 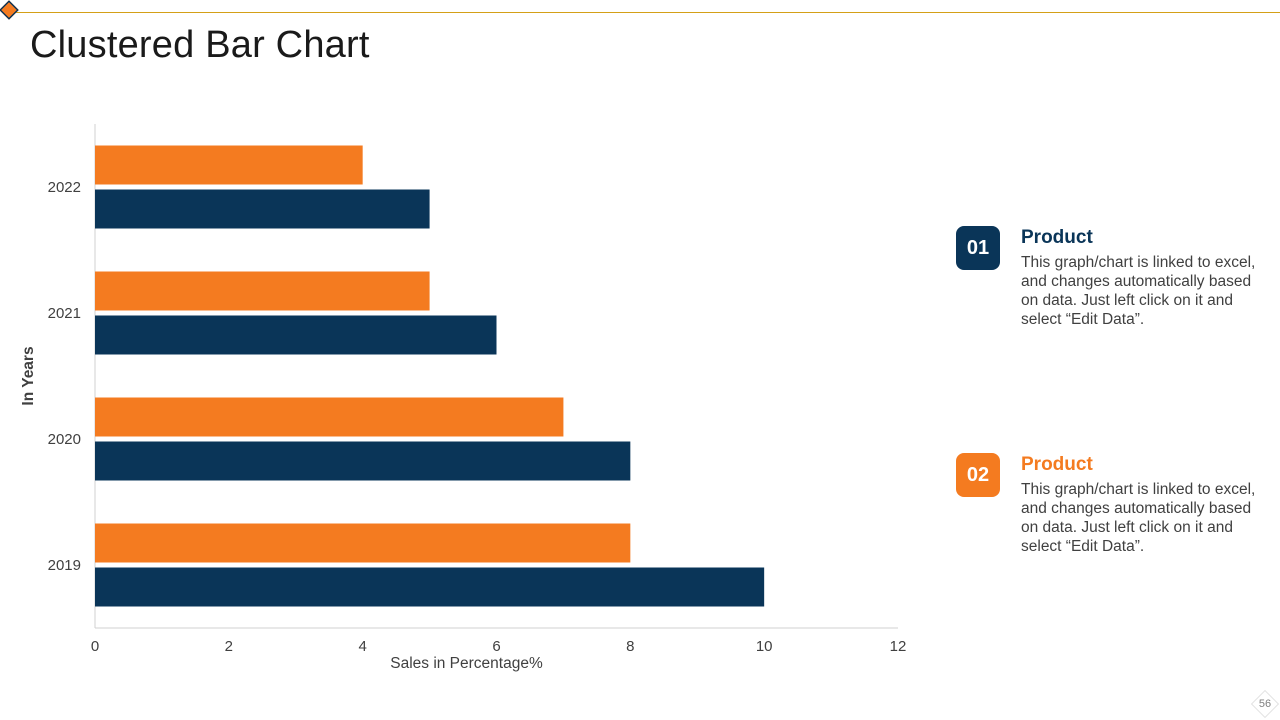 What do you see at coordinates (64, 565) in the screenshot?
I see `y-tick-label-2019: 2019` at bounding box center [64, 565].